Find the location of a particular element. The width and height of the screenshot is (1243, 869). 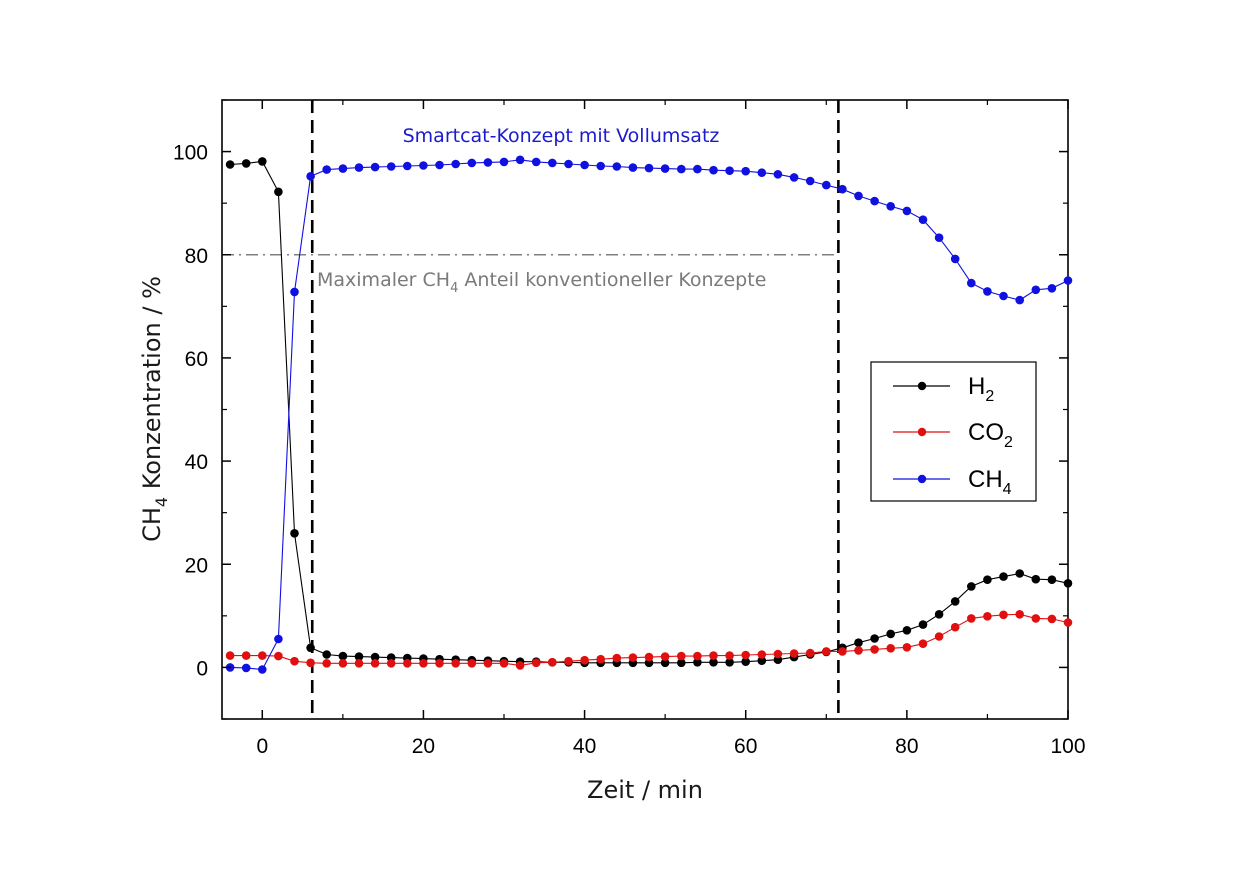

y-tick-label: 0 is located at coordinates (202, 668).